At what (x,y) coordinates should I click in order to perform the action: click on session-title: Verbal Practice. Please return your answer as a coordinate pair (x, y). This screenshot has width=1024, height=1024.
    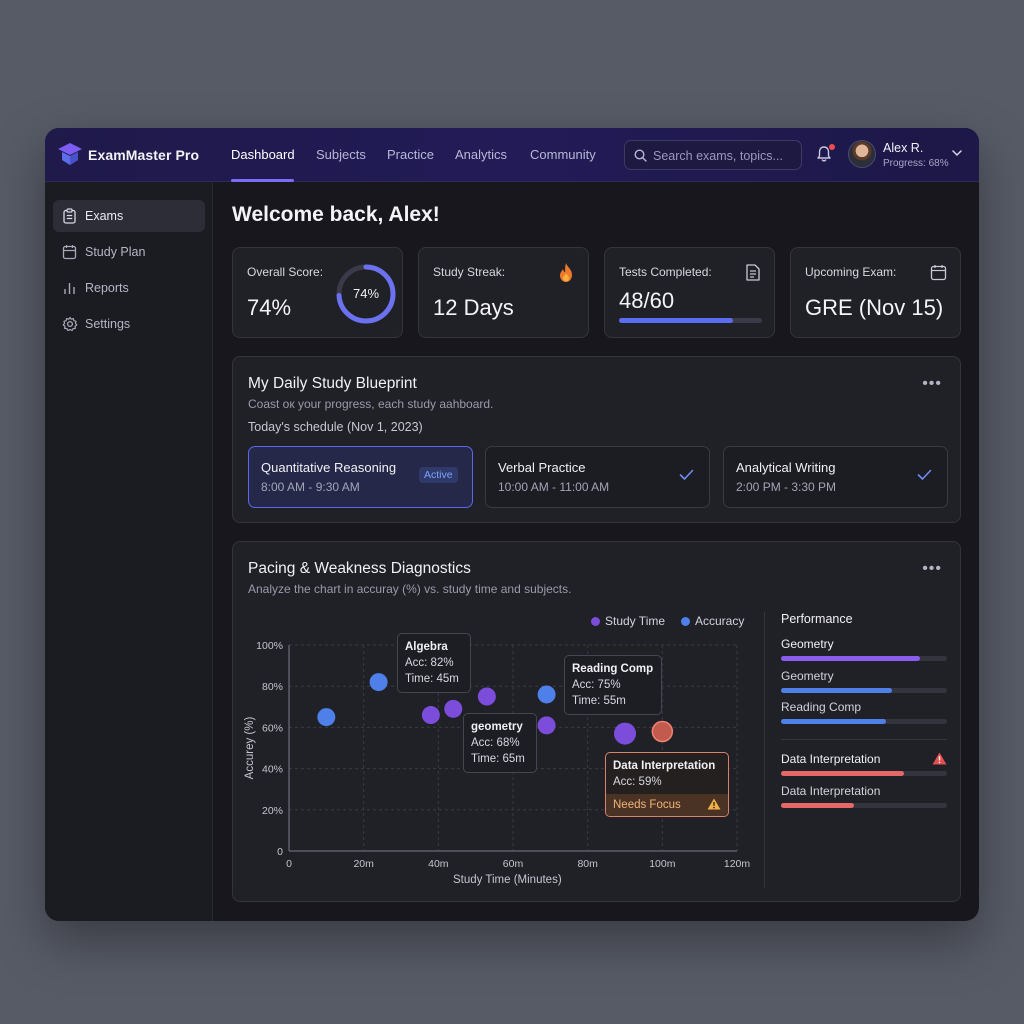
    Looking at the image, I should click on (542, 467).